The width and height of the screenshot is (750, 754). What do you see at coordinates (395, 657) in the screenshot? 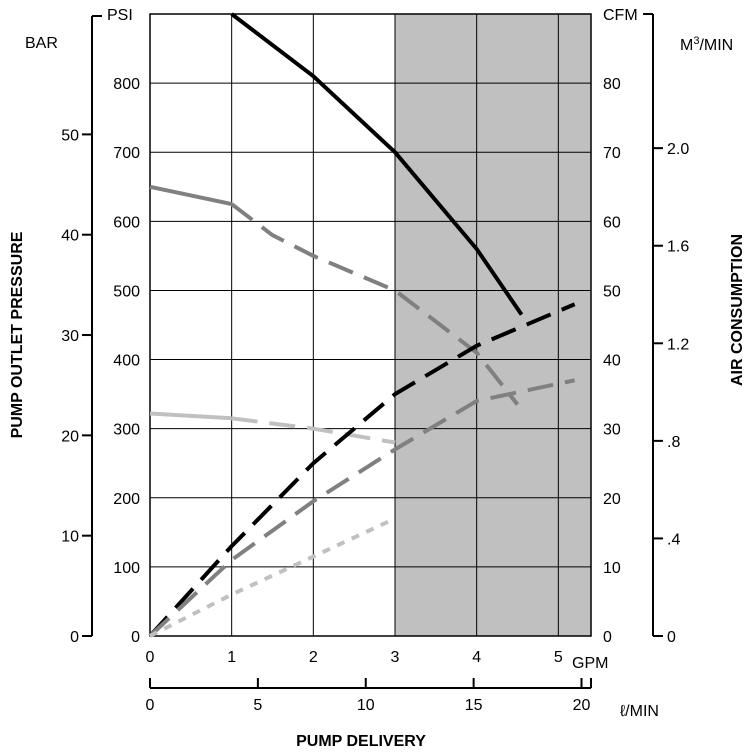
I see `gpm-tick-label: 3` at bounding box center [395, 657].